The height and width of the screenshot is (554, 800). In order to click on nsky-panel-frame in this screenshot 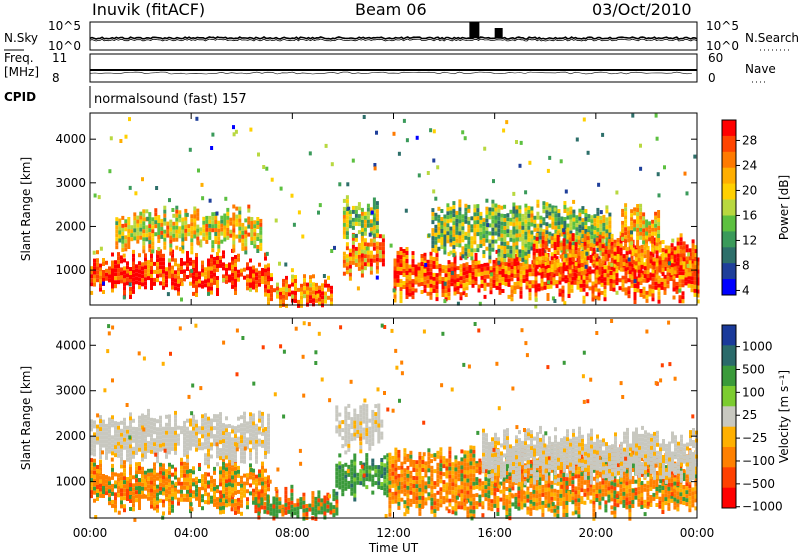, I will do `click(393, 36)`.